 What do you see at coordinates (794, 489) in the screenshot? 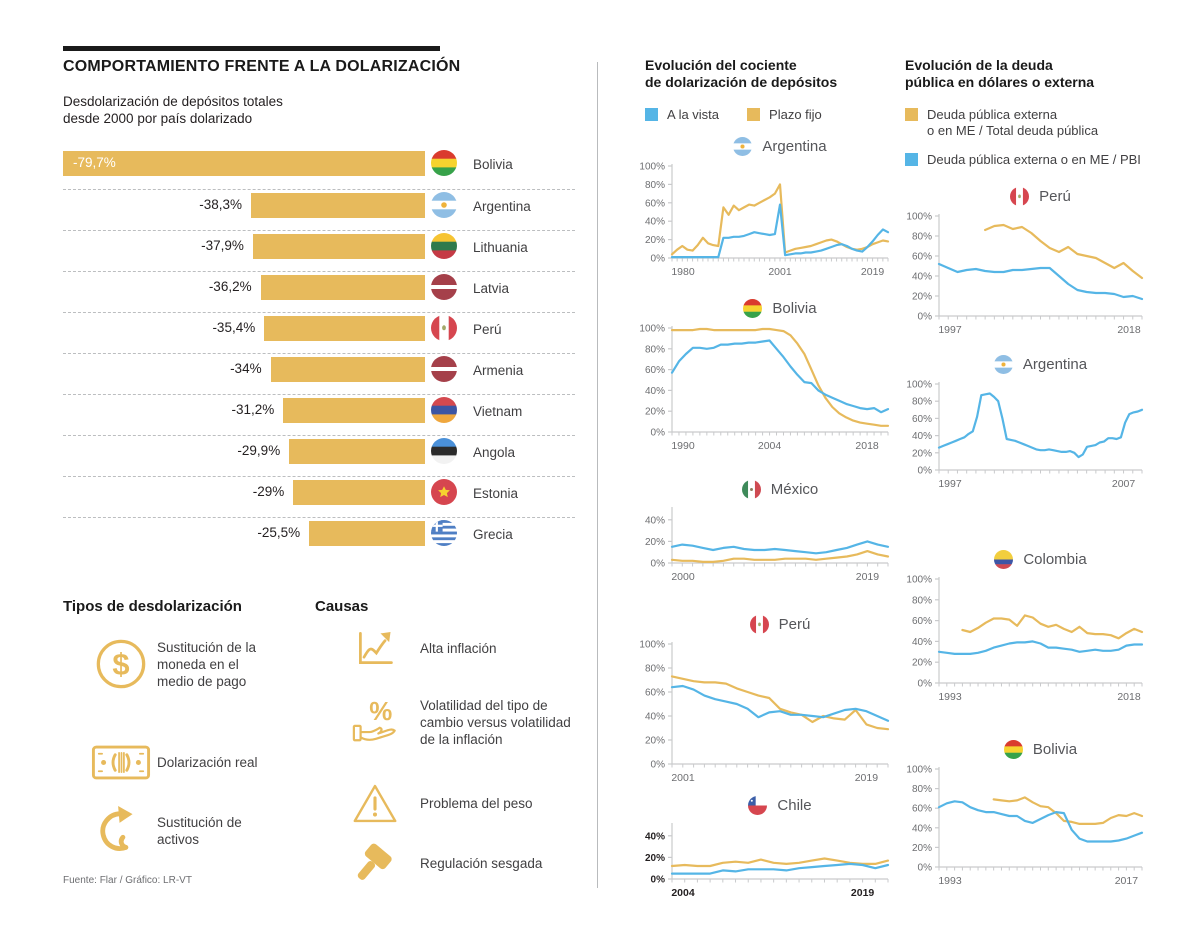
I see `chart-country-label: México` at bounding box center [794, 489].